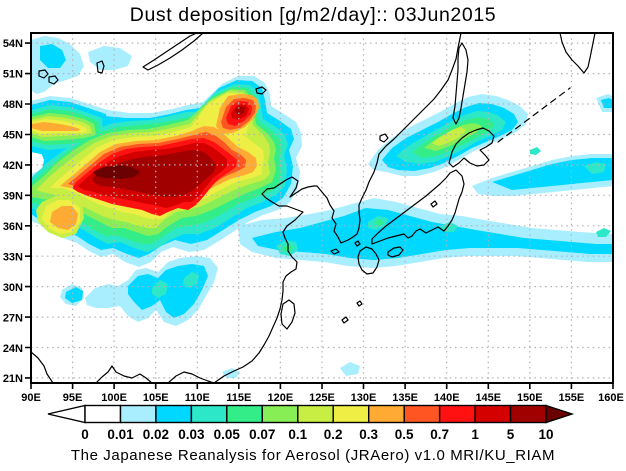 This screenshot has width=626, height=471. What do you see at coordinates (156, 434) in the screenshot?
I see `colorbar-tick-label: 0.02` at bounding box center [156, 434].